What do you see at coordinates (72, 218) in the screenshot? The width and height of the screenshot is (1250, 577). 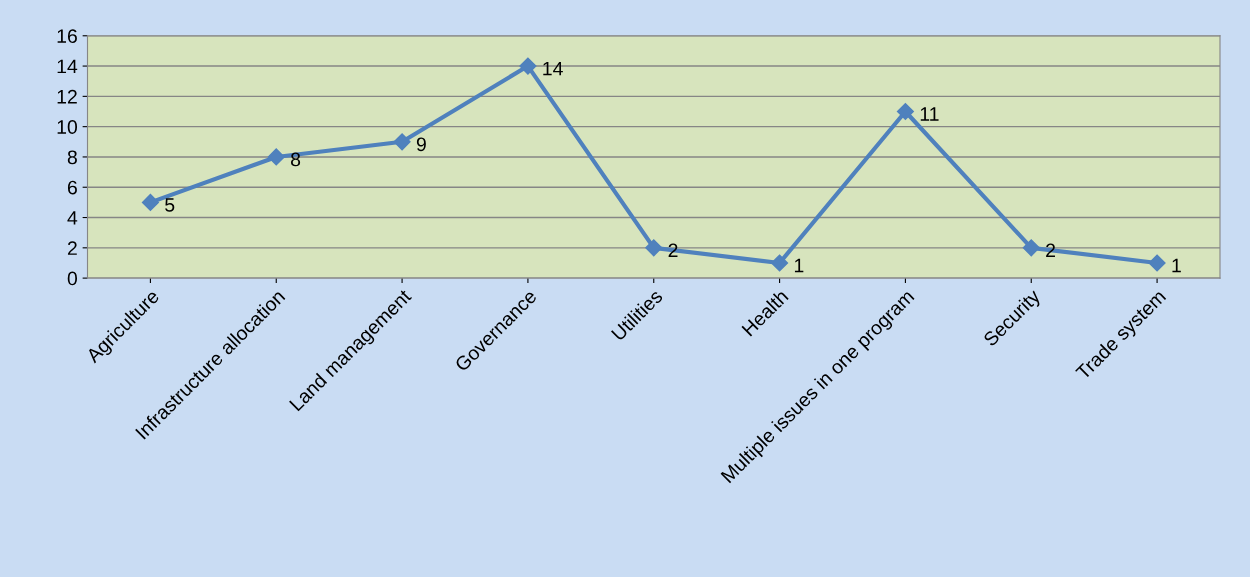 I see `y-tick-label: 4` at bounding box center [72, 218].